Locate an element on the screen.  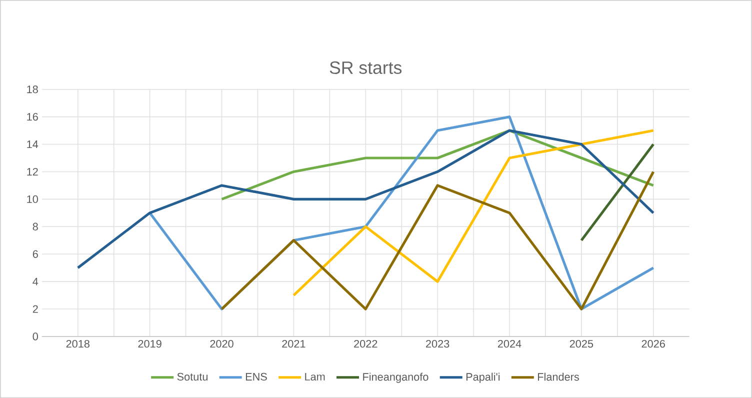
x-tick-label: 2025 is located at coordinates (582, 344).